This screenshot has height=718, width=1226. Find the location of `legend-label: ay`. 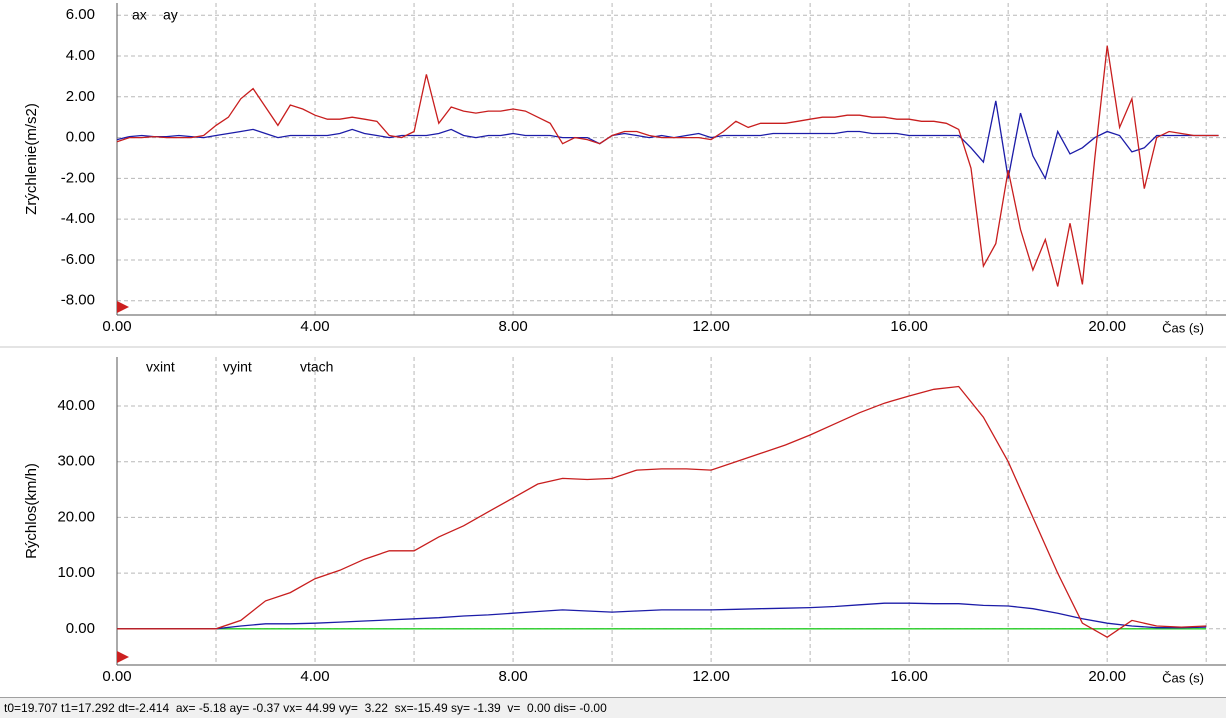

legend-label: ay is located at coordinates (170, 15).